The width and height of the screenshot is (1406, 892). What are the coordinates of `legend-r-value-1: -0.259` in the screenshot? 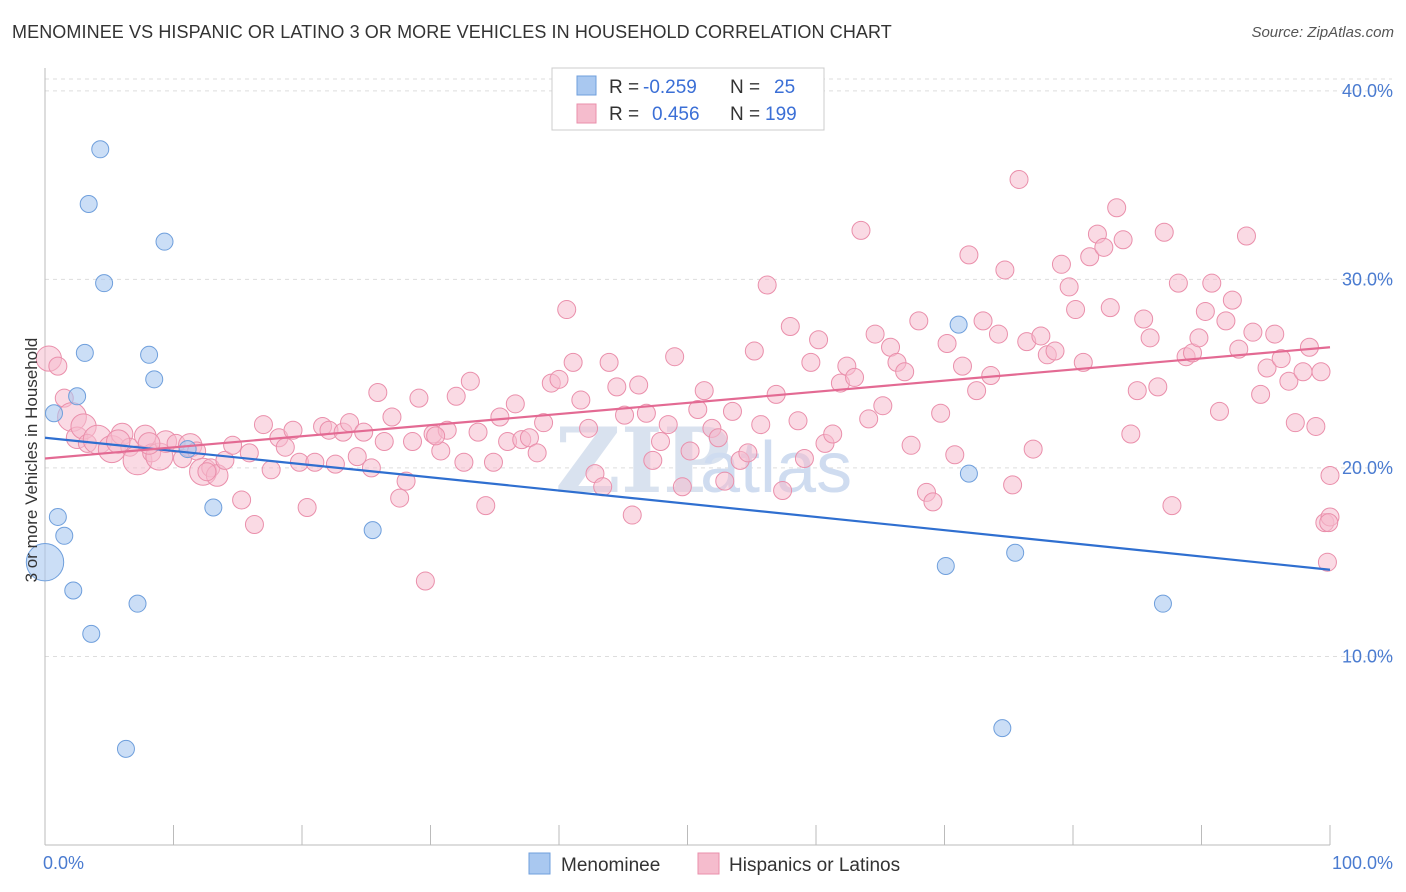 It's located at (670, 87).